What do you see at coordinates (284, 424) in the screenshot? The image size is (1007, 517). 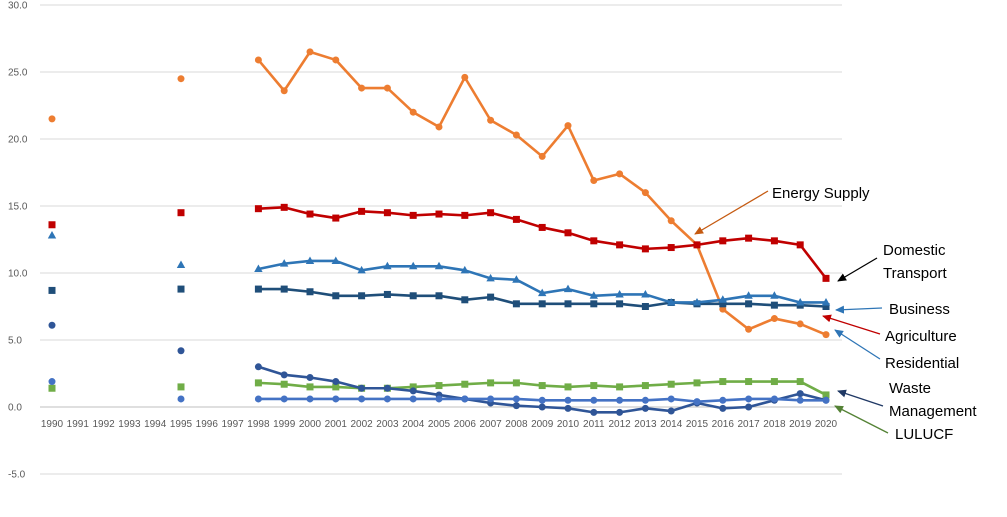 I see `x-tick-label: 1999` at bounding box center [284, 424].